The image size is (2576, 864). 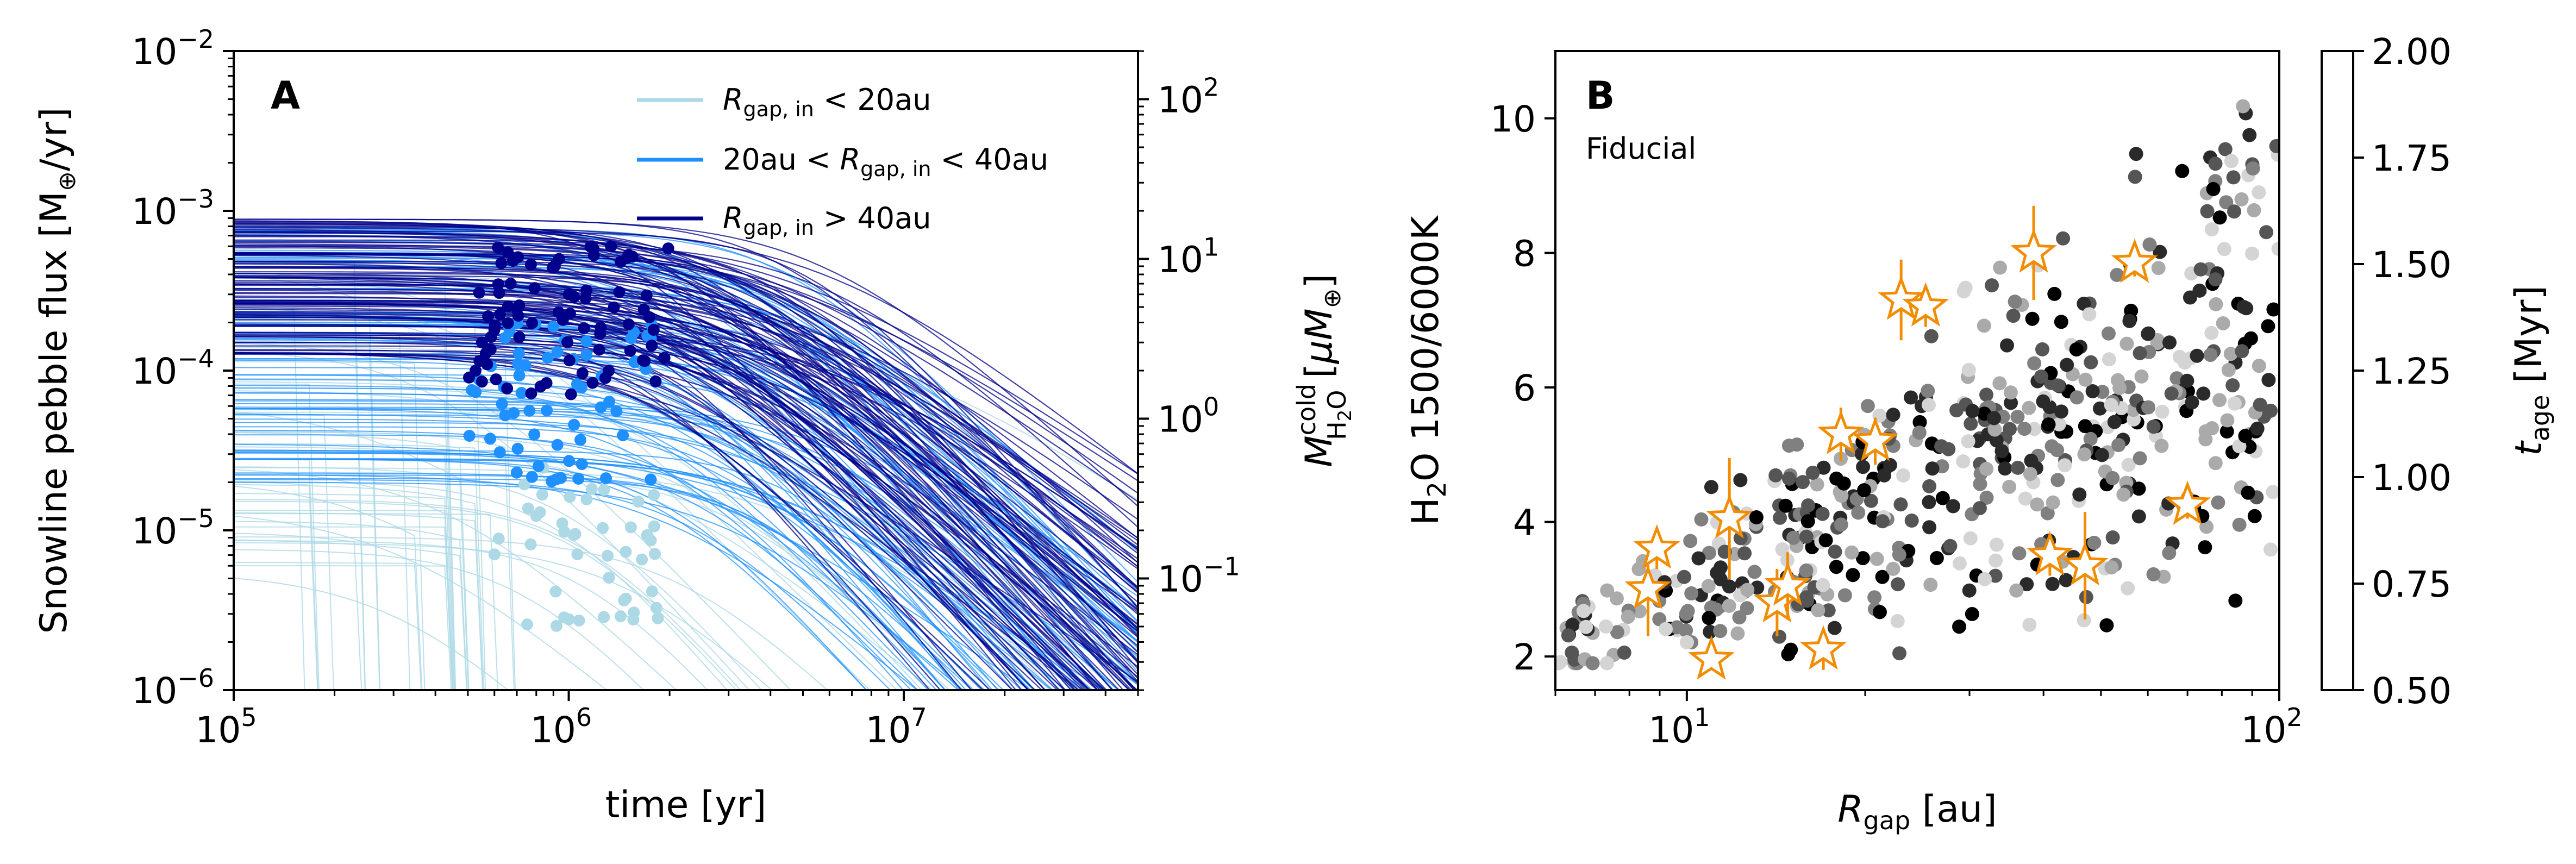 What do you see at coordinates (1641, 149) in the screenshot?
I see `annotation-fiducial: Fiducial` at bounding box center [1641, 149].